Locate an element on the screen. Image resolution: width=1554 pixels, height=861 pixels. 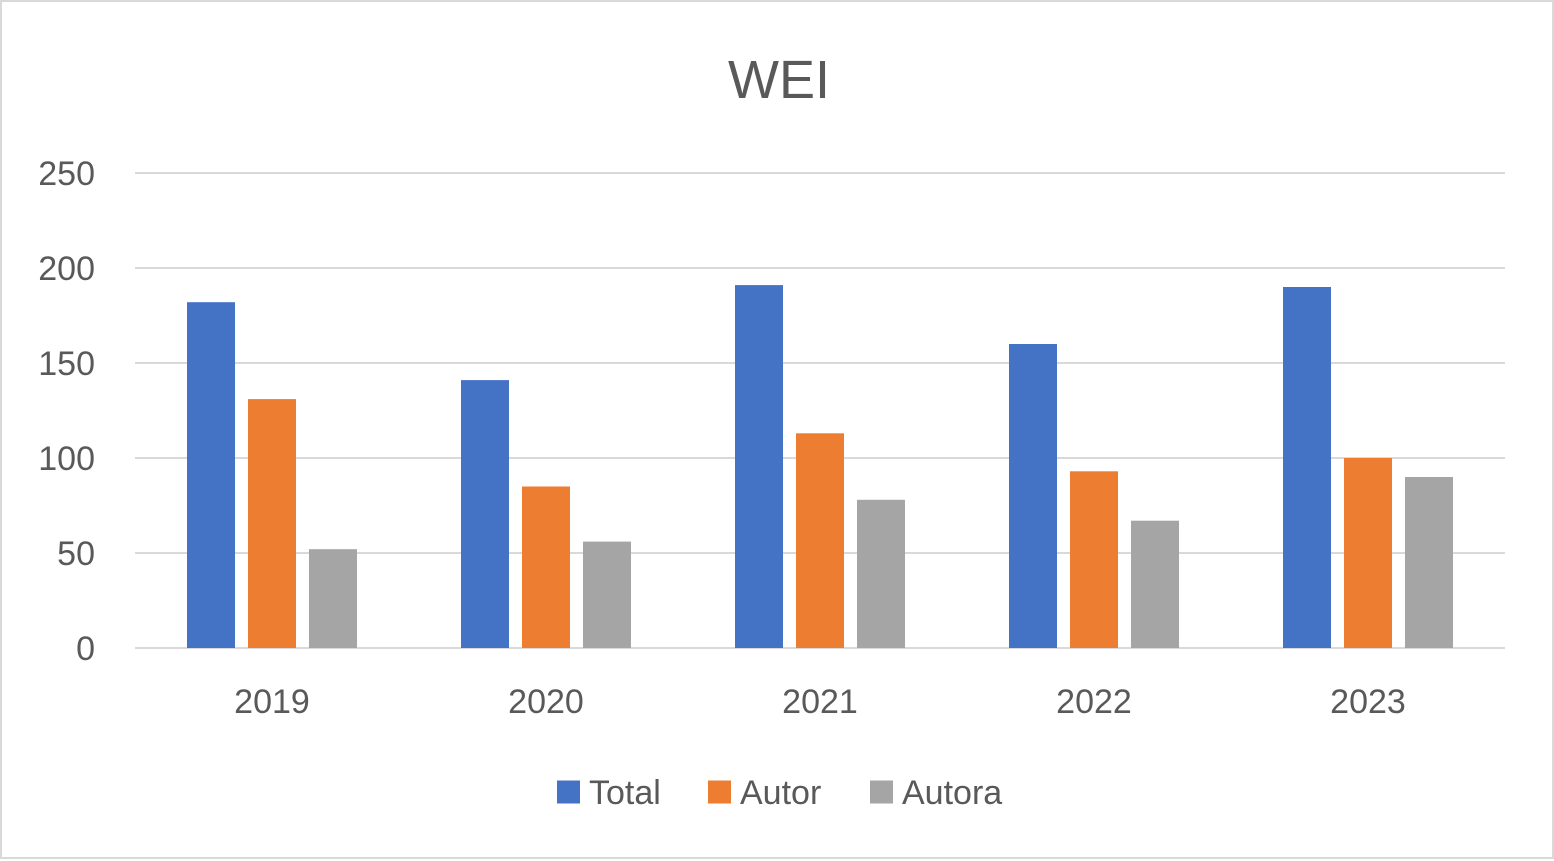
bar-autor-2023 is located at coordinates (1368, 553).